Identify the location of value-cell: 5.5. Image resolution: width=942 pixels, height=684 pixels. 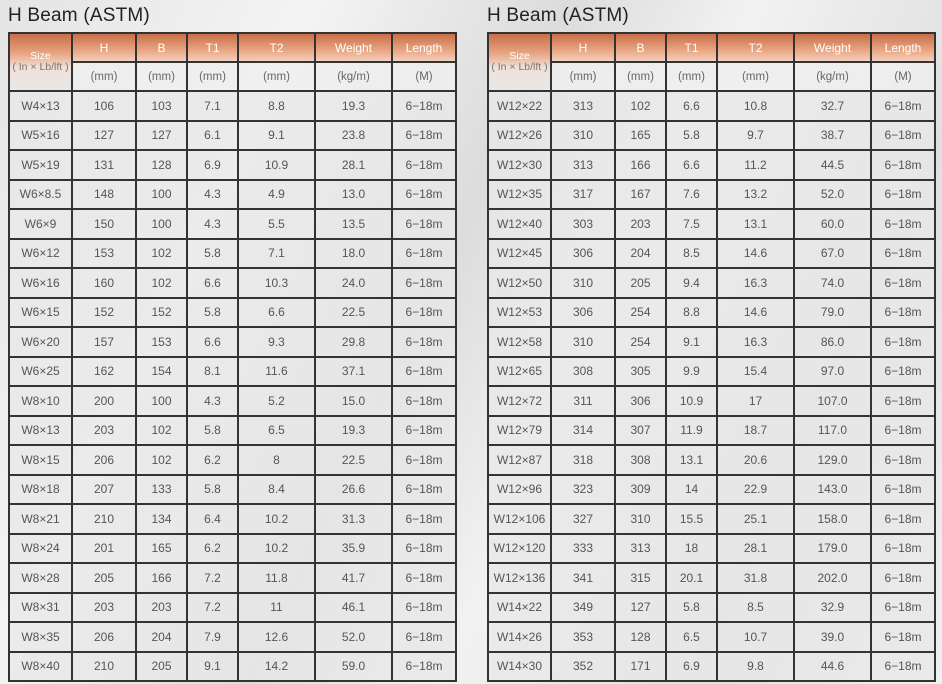
(276, 224).